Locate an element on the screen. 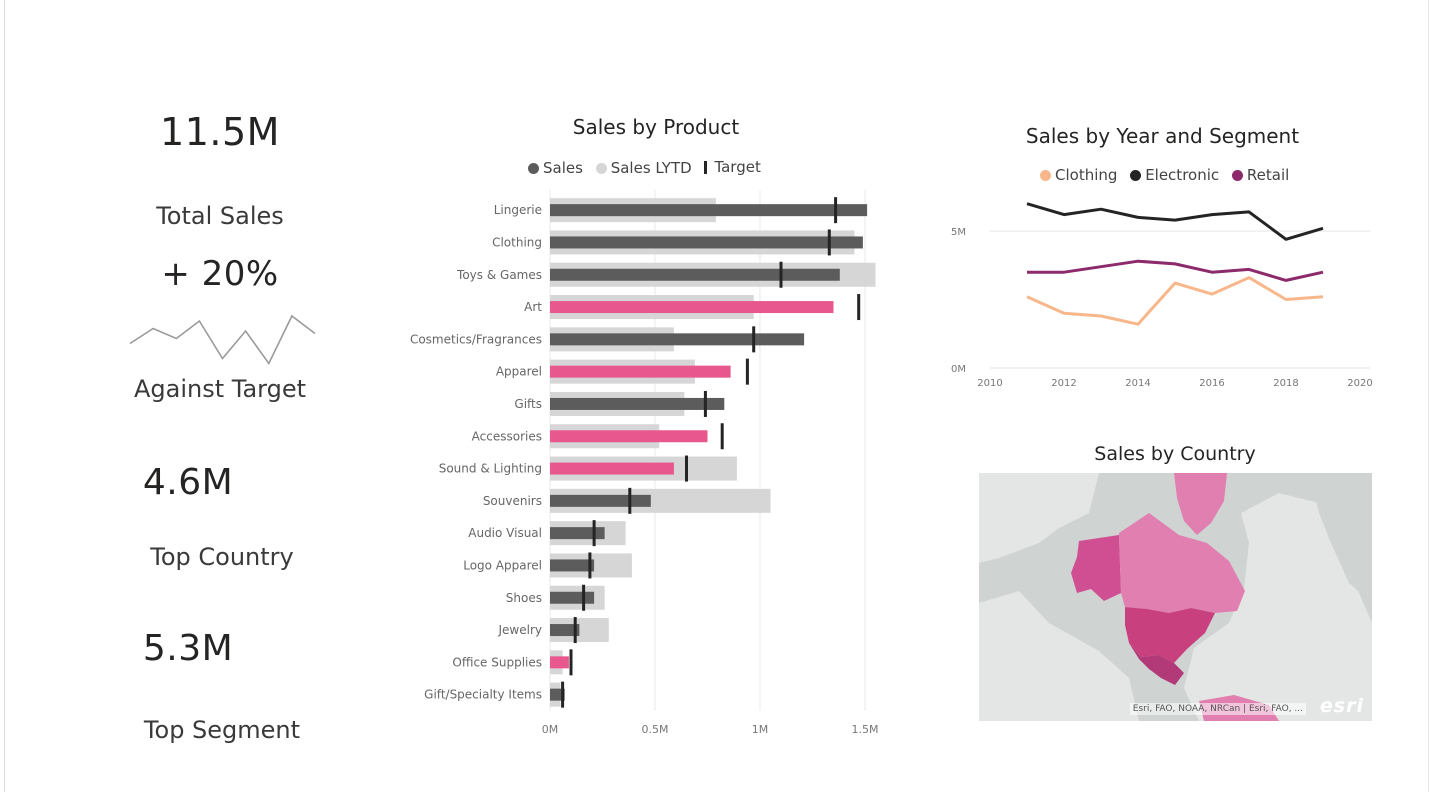  x-tick-label: 1.5M is located at coordinates (865, 729).